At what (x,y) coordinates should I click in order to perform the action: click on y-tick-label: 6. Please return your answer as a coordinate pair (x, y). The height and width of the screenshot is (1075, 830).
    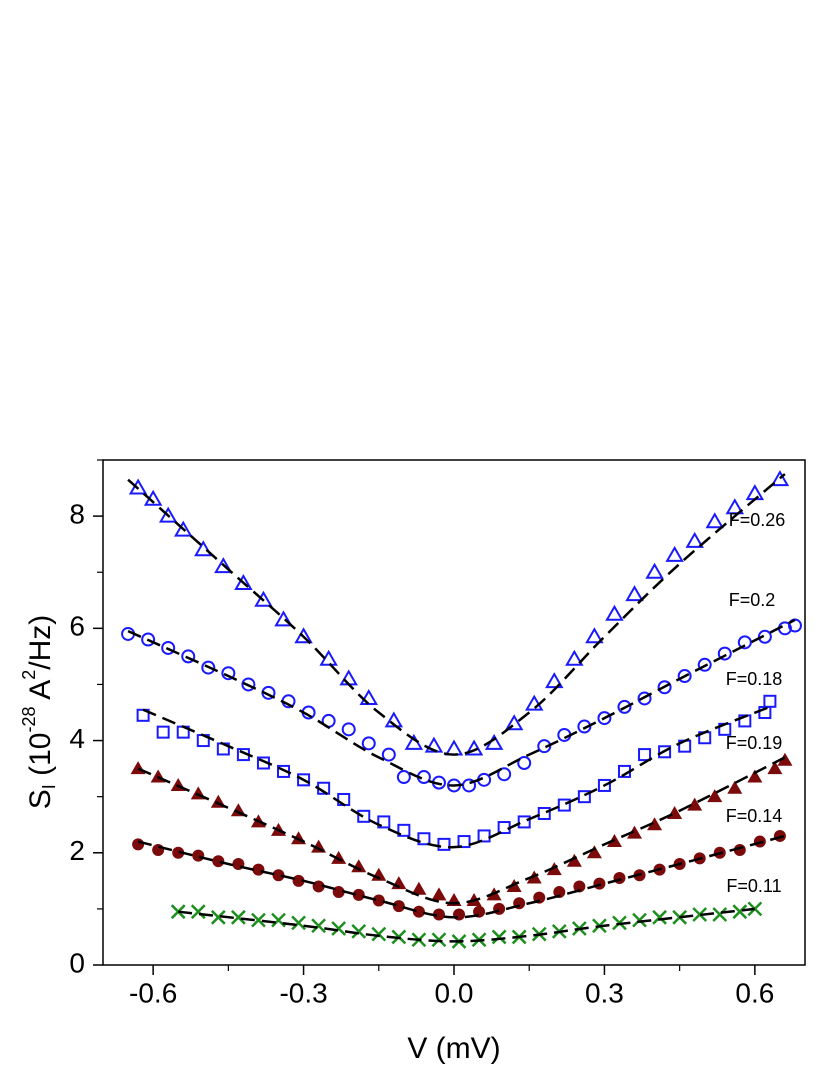
    Looking at the image, I should click on (77, 626).